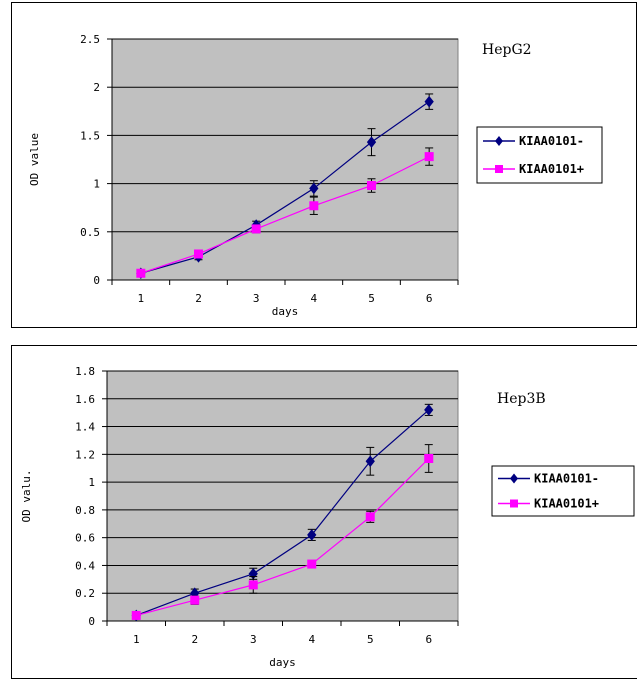  Describe the element at coordinates (85, 399) in the screenshot. I see `y-tick-label: 1.6` at that location.